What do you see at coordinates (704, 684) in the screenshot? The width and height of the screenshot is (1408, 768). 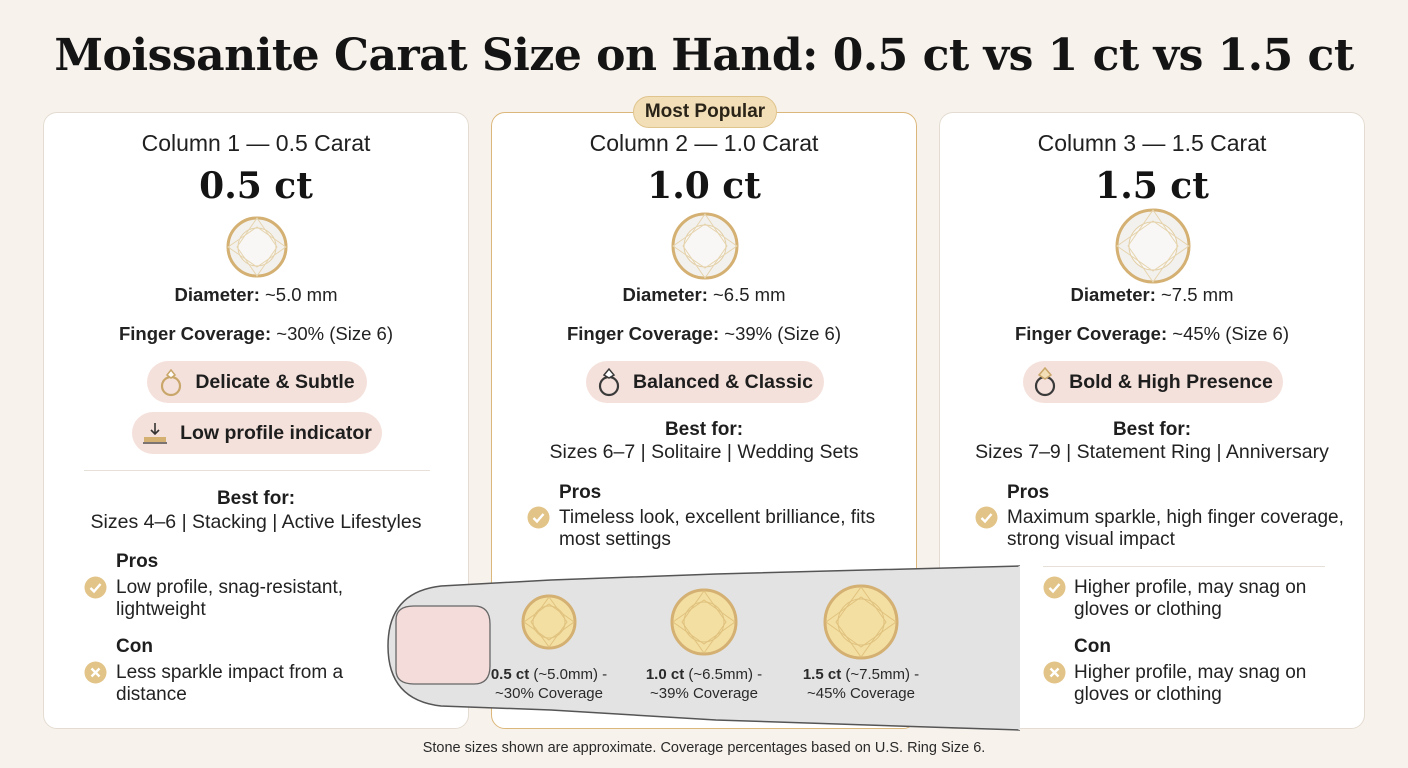 I see `stone-label-1-0-ct: 1.0 ct (~6.5mm) - ~39% Coverage` at bounding box center [704, 684].